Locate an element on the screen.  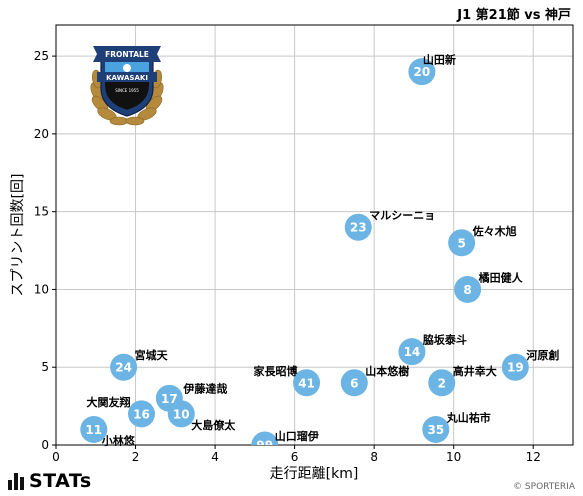
player-name-label: 小林悠 is located at coordinates (118, 440).